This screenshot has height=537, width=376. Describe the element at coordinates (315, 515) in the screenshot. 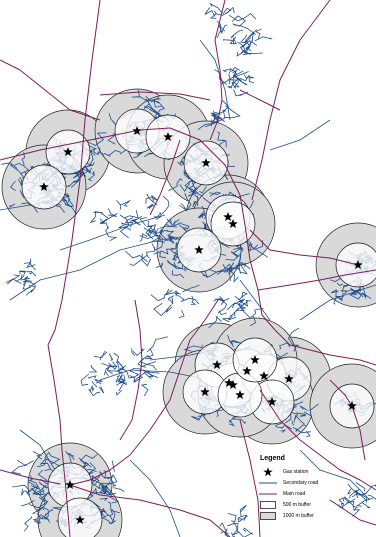

I see `legend-item-buffer-1000: 1000 m buffer` at that location.